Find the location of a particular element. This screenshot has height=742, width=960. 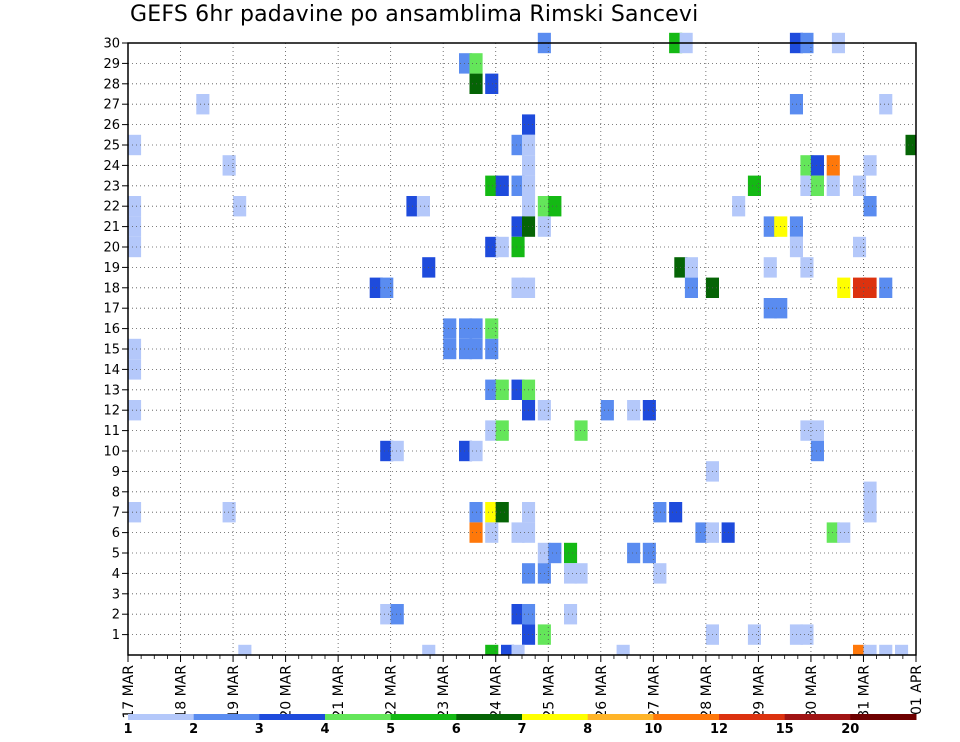

x-tick-label: 31 MAR is located at coordinates (864, 692).